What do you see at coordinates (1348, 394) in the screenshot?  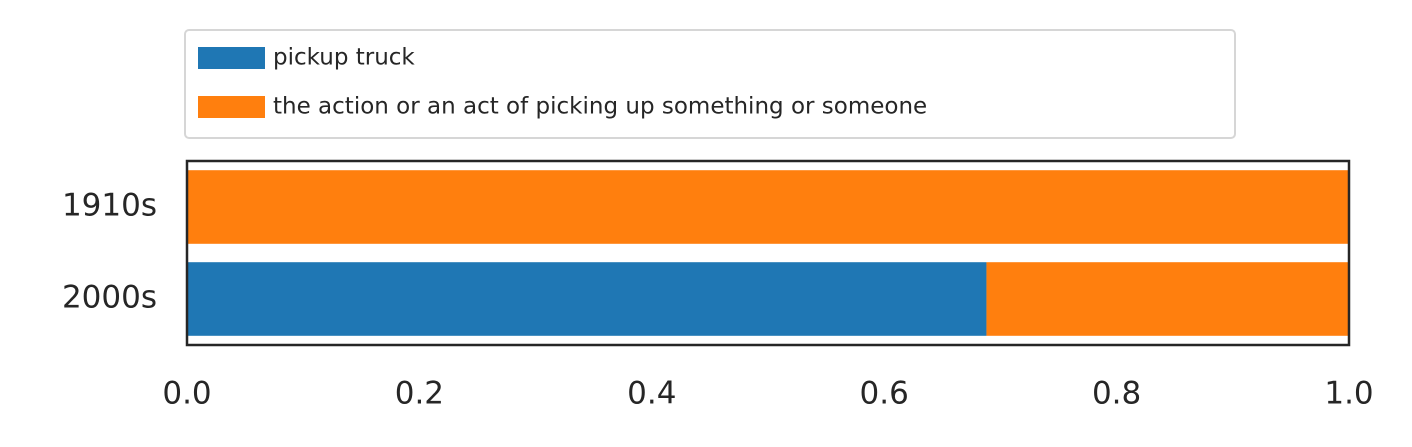 I see `x-tick-label: 1.0` at bounding box center [1348, 394].